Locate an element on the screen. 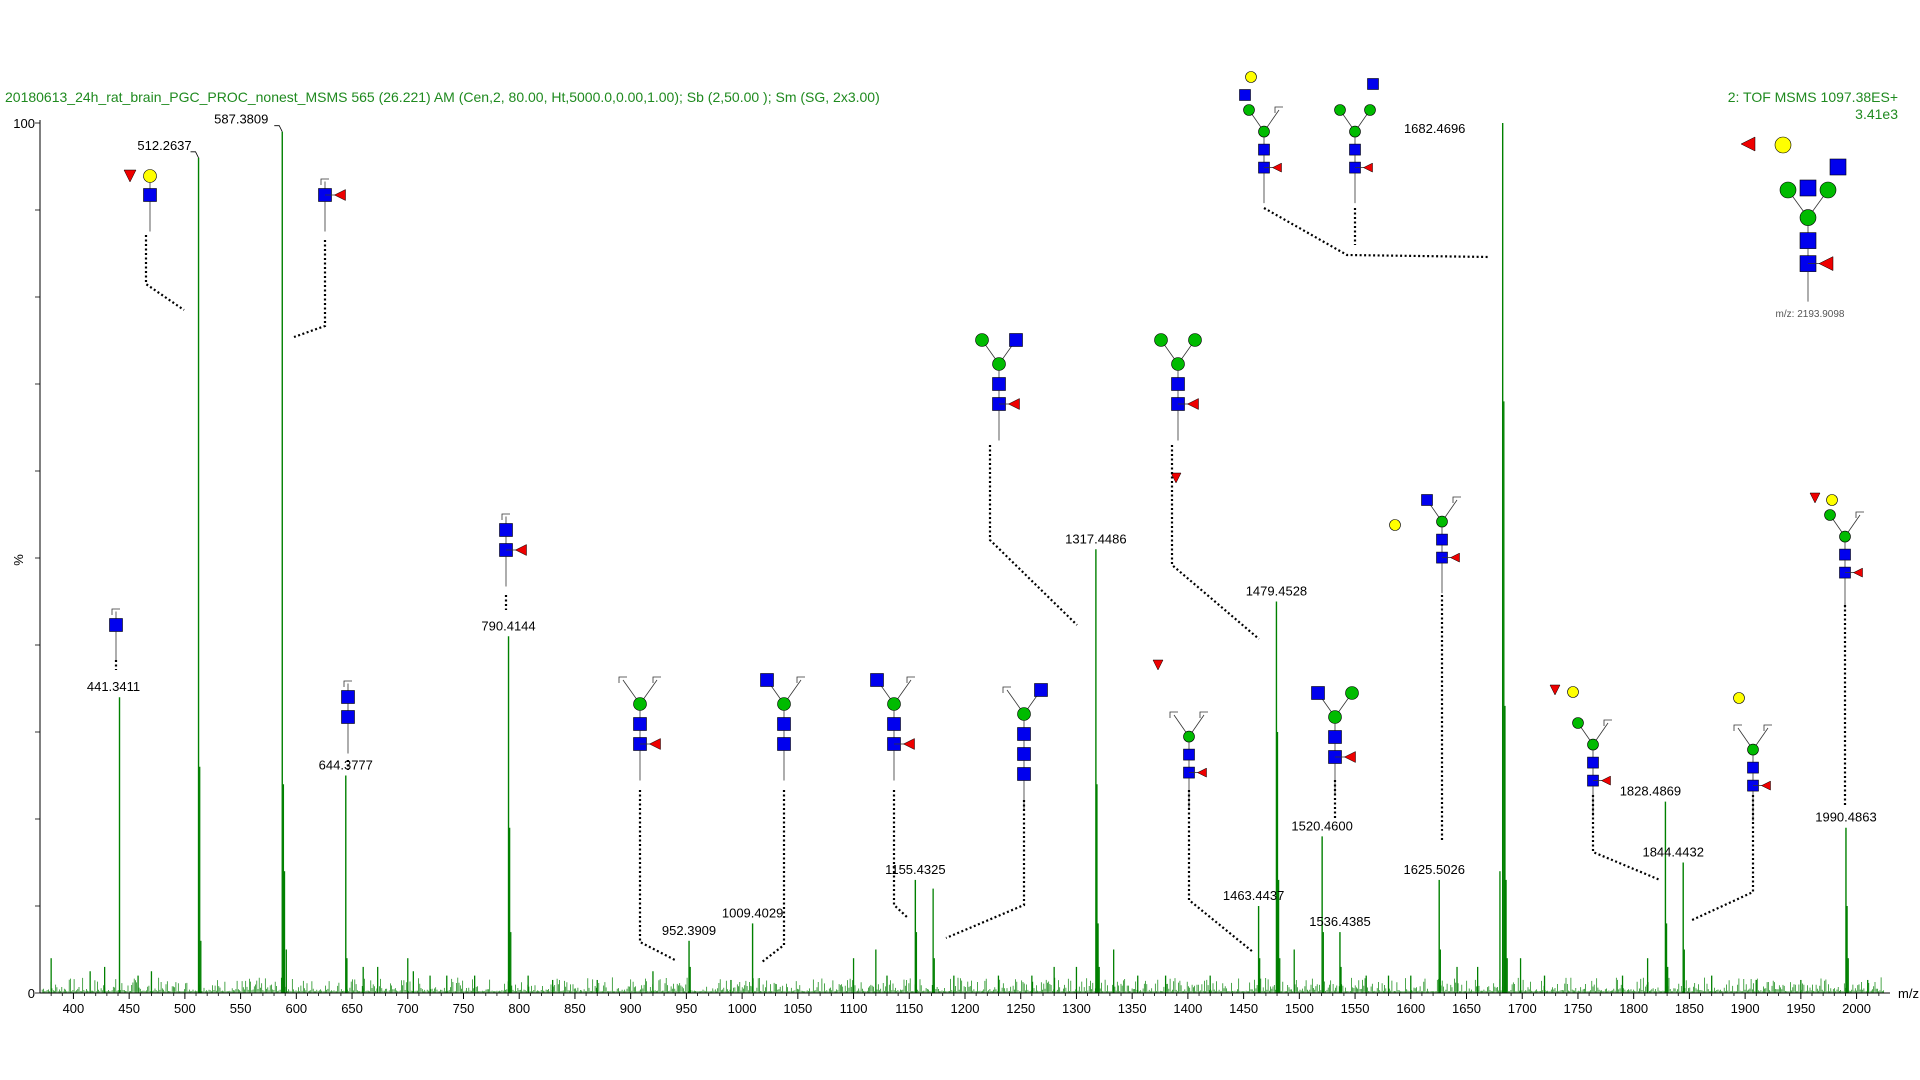 The image size is (1920, 1080). x-tick-label: 1550 is located at coordinates (1355, 1008).